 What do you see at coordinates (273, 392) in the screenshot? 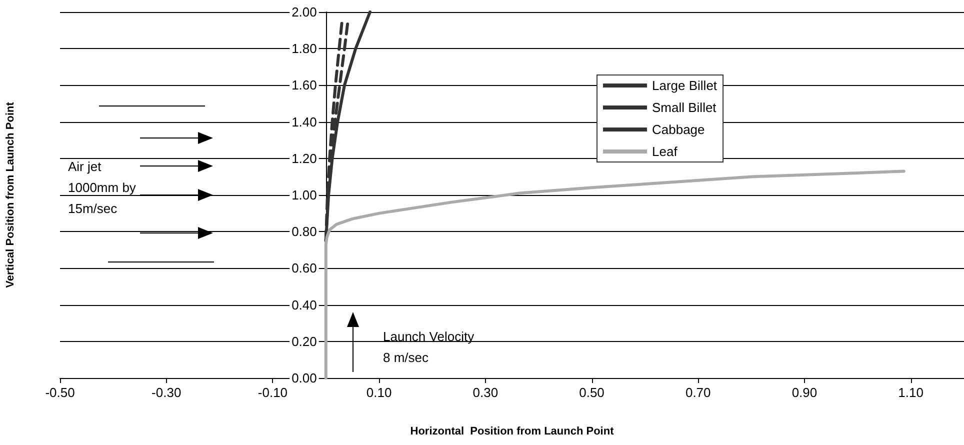
I see `x-tick-label: -0.10` at bounding box center [273, 392].